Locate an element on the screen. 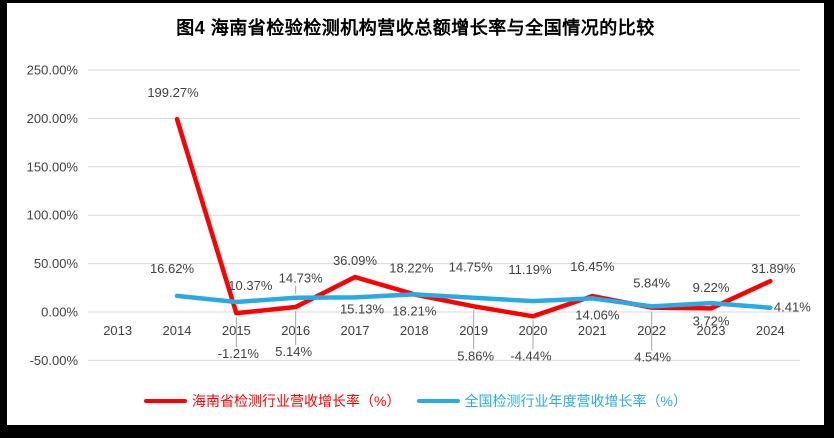  data-label: 36.09% is located at coordinates (355, 260).